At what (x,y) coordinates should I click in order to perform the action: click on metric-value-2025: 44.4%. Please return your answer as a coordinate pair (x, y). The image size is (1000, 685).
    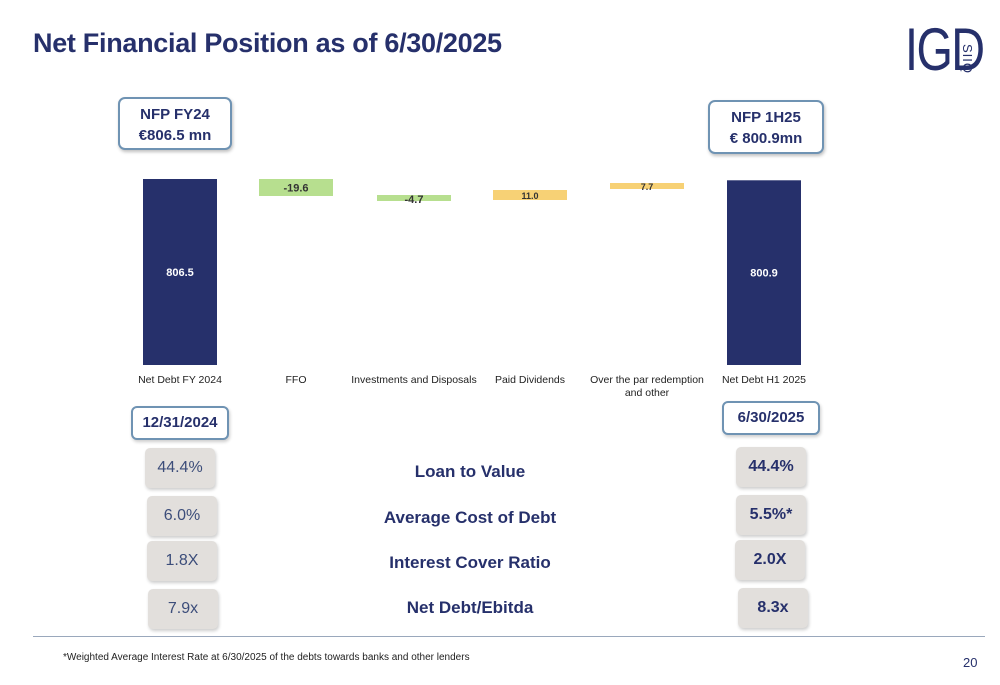
    Looking at the image, I should click on (771, 467).